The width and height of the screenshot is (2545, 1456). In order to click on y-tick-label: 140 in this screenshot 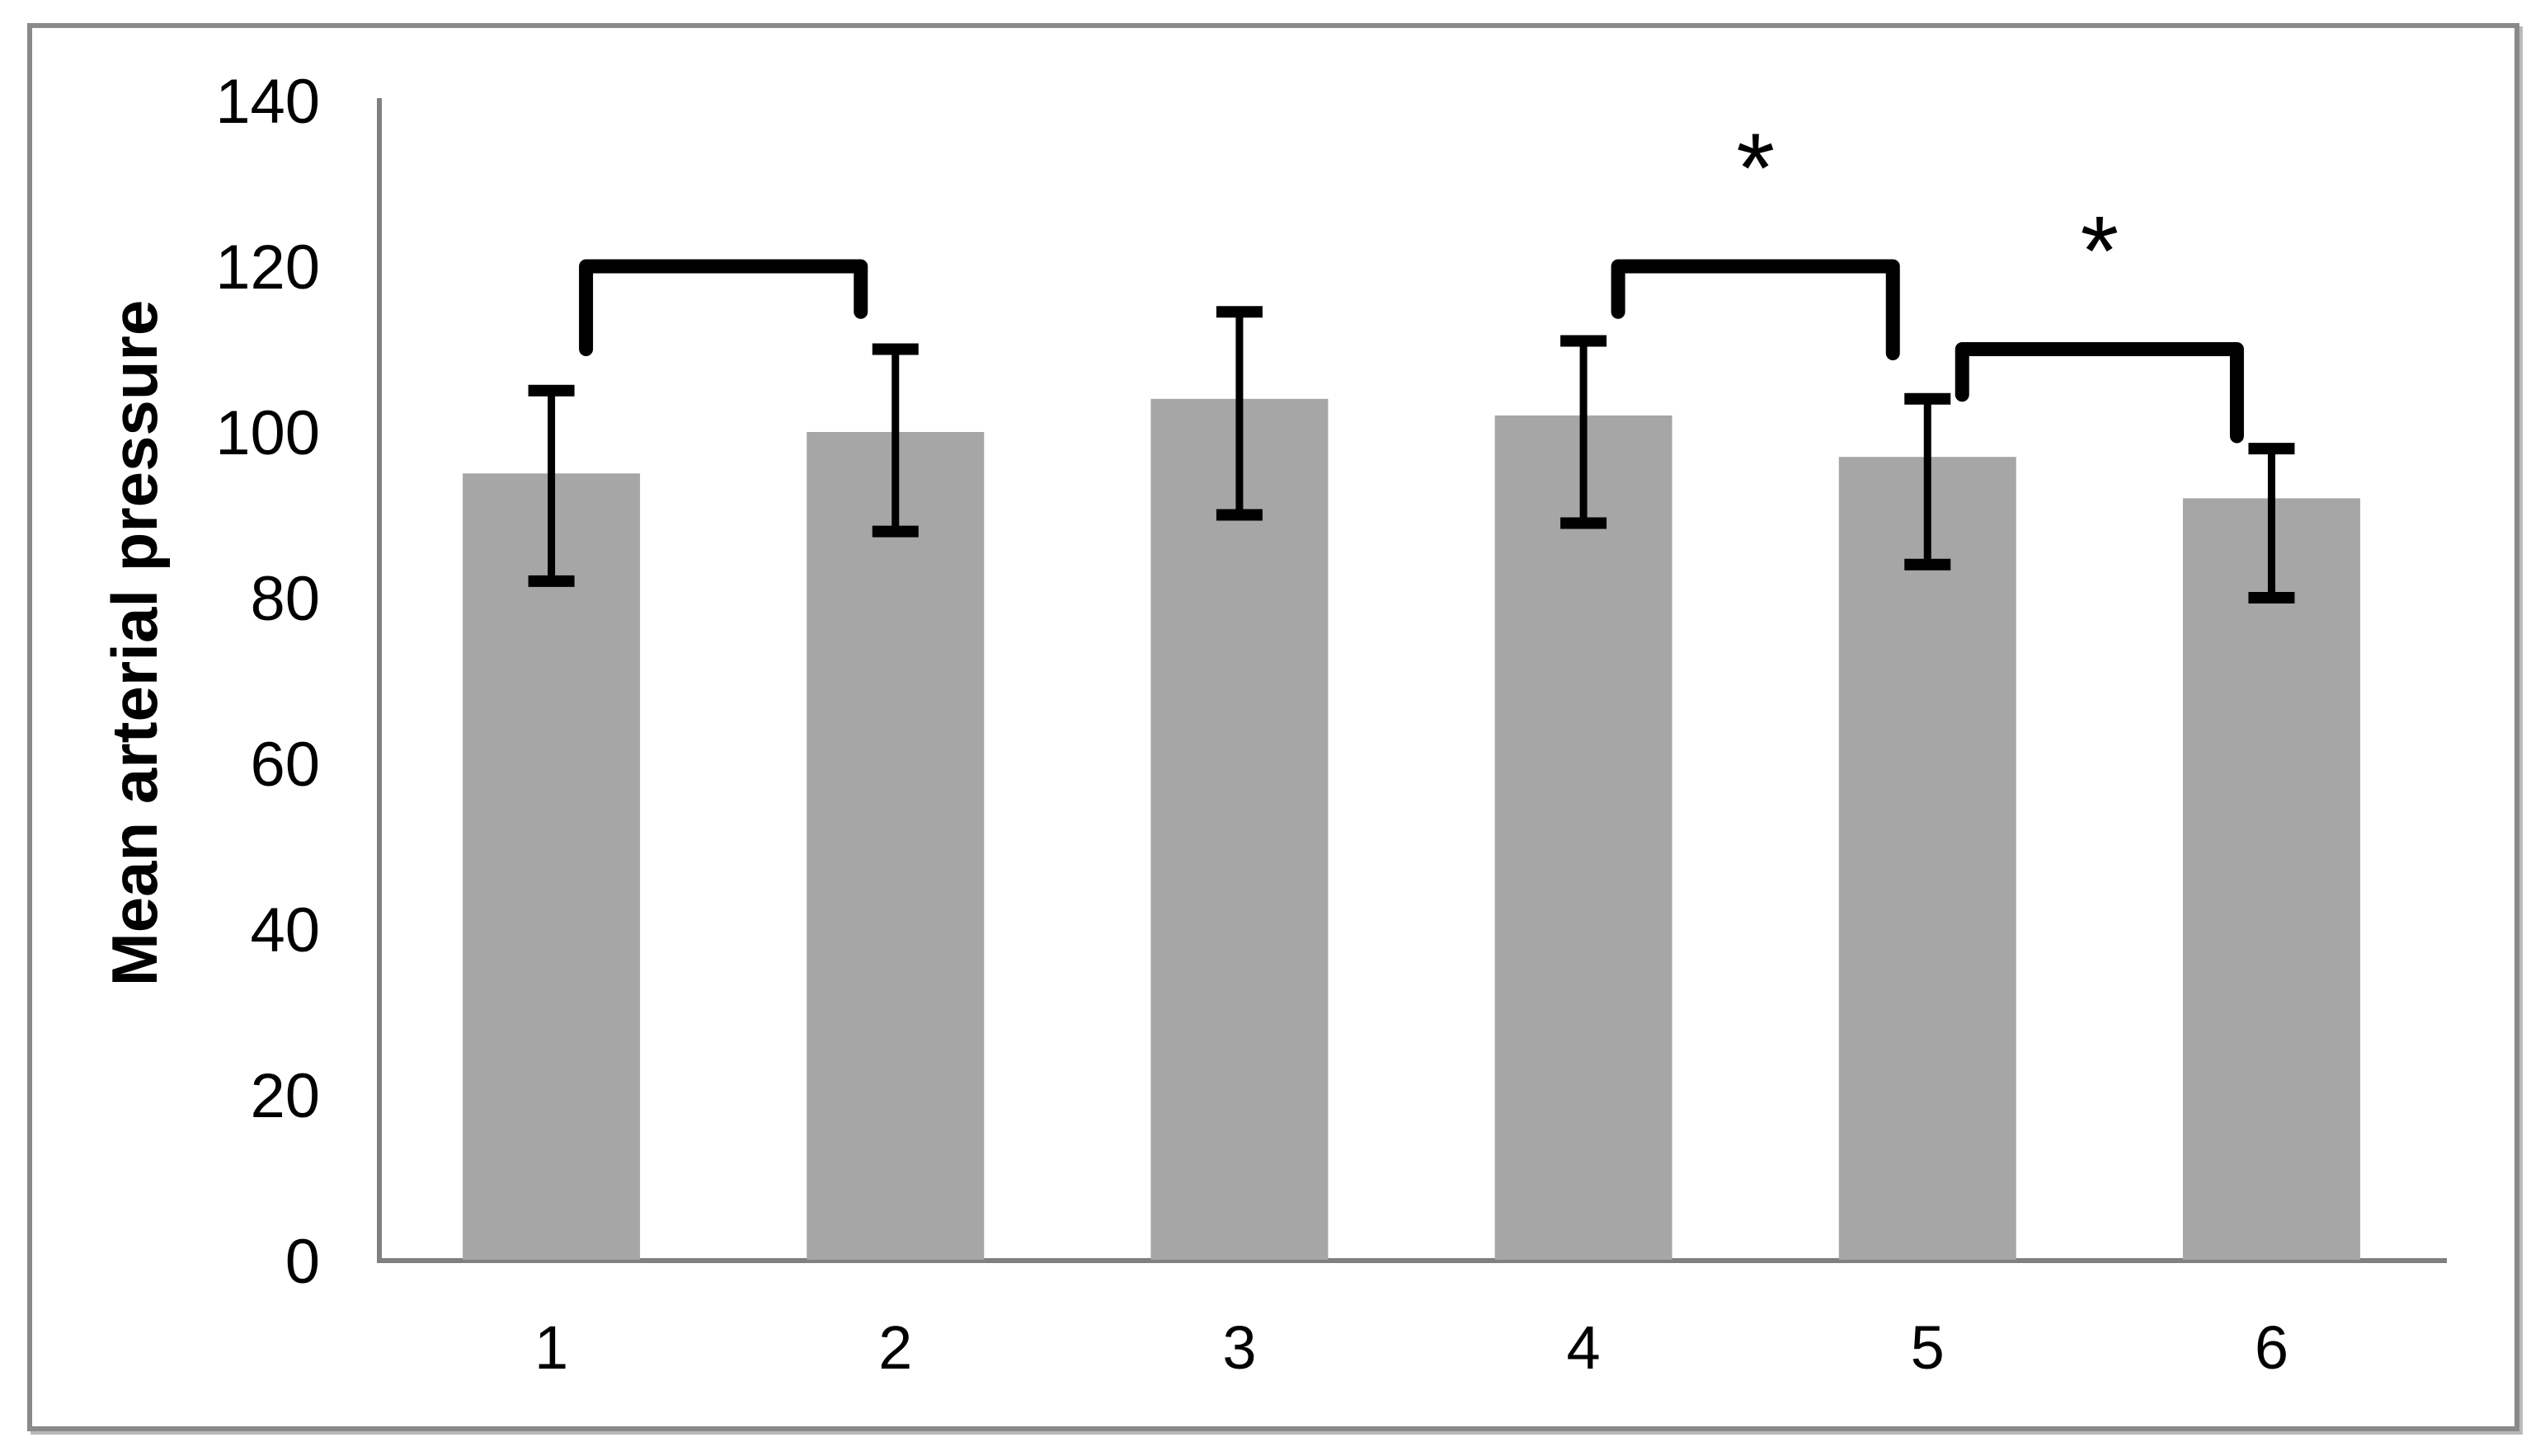, I will do `click(267, 102)`.